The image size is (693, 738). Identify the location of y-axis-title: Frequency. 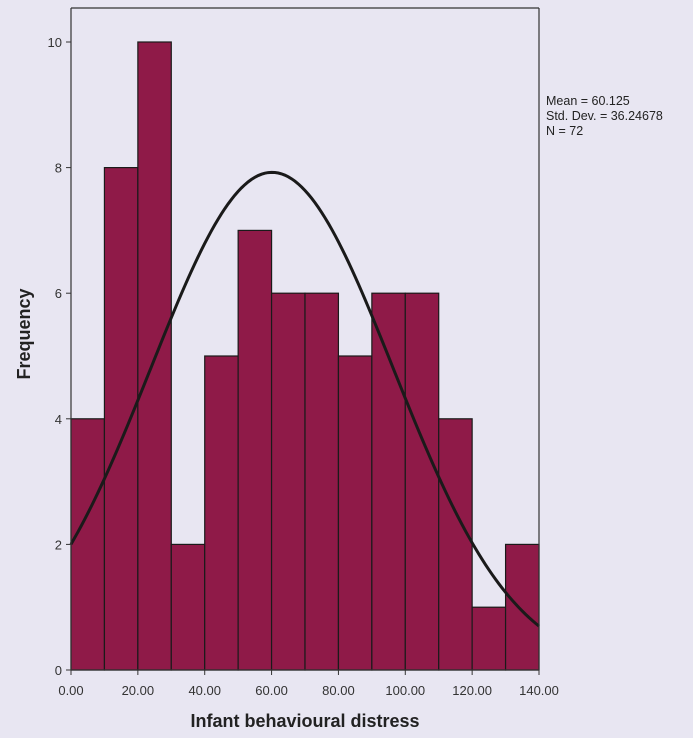
(24, 333).